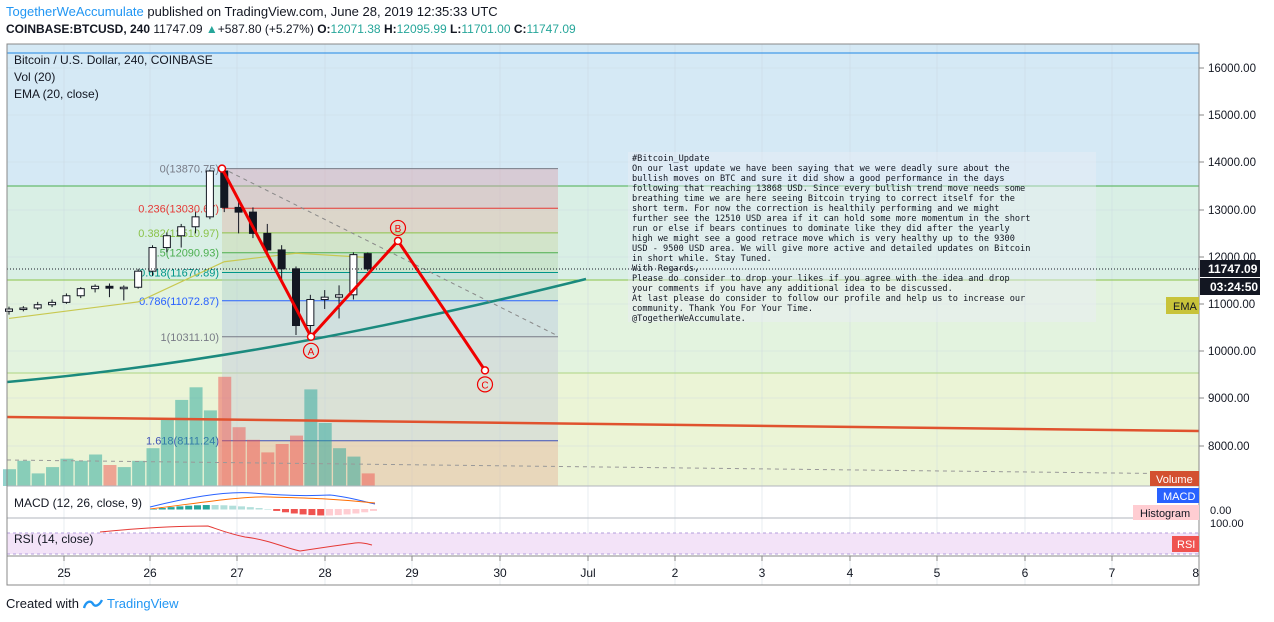  Describe the element at coordinates (188, 286) in the screenshot. I see `ema-polyline` at that location.